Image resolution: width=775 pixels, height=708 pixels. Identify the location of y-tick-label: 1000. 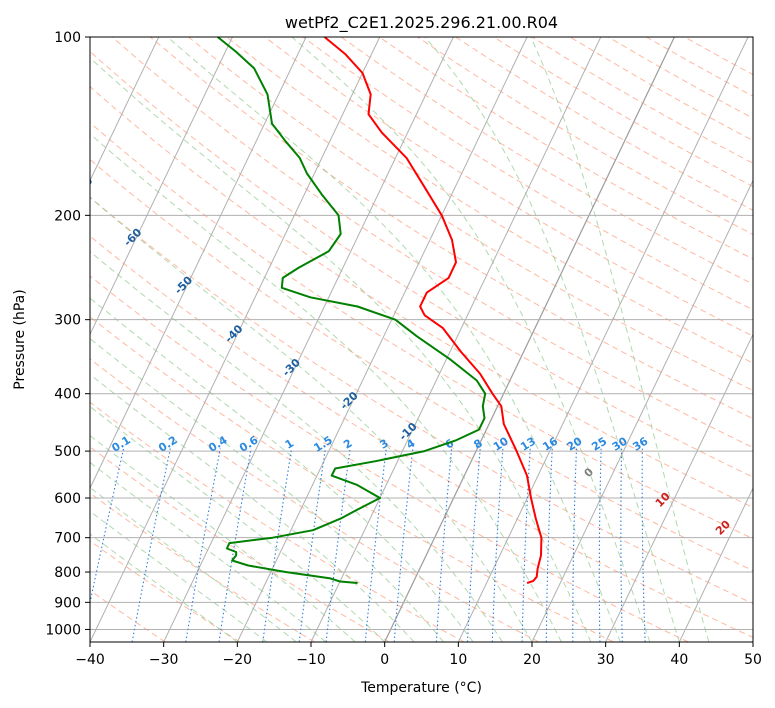
(63, 630).